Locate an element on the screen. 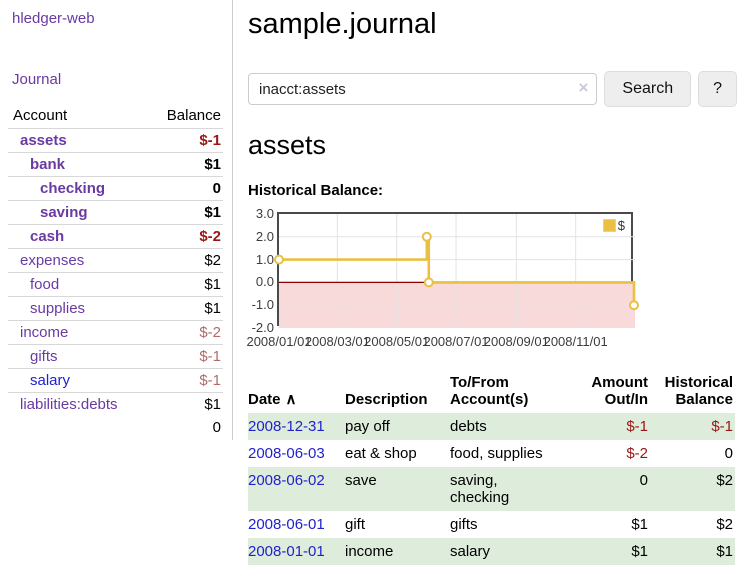 The width and height of the screenshot is (742, 582). account-link: food is located at coordinates (45, 284).